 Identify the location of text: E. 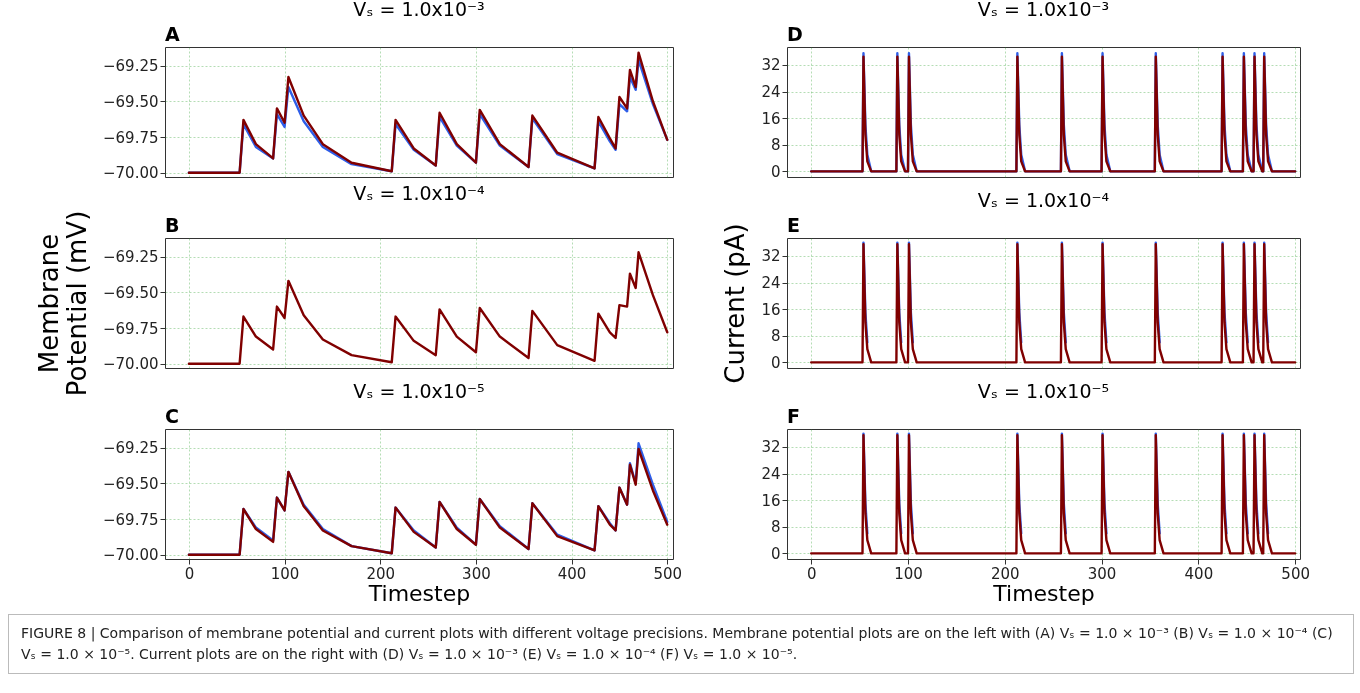
(793, 225).